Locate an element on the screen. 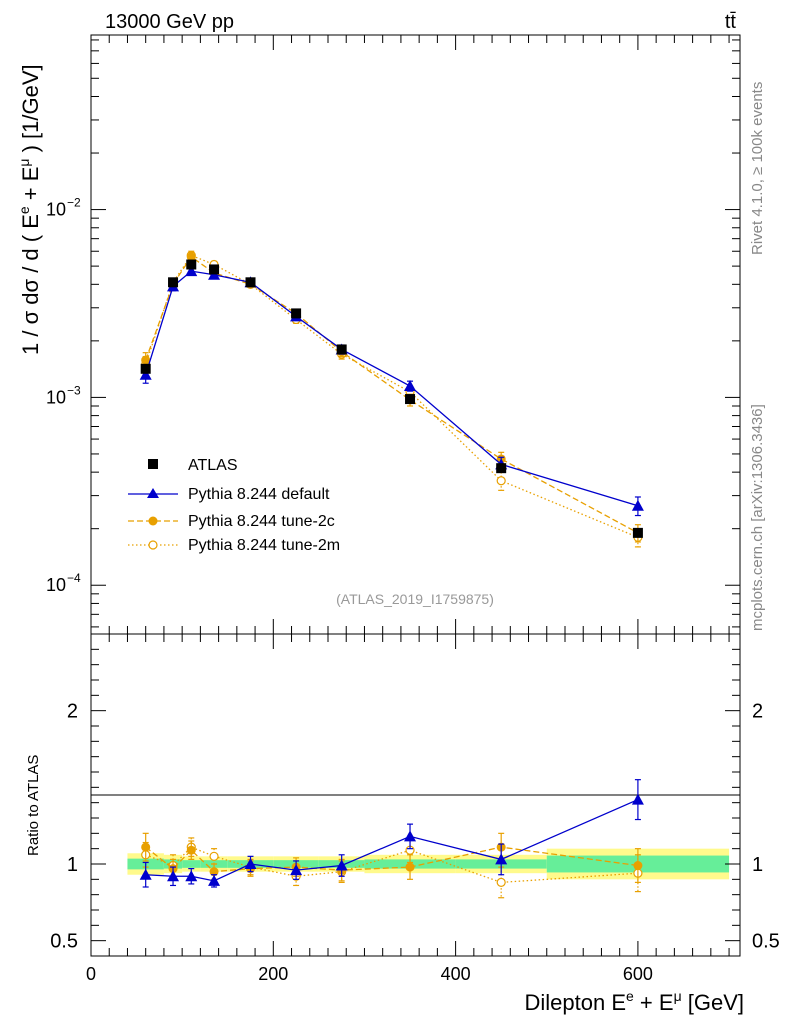  main-y-tick-exponent: −2 is located at coordinates (74, 203).